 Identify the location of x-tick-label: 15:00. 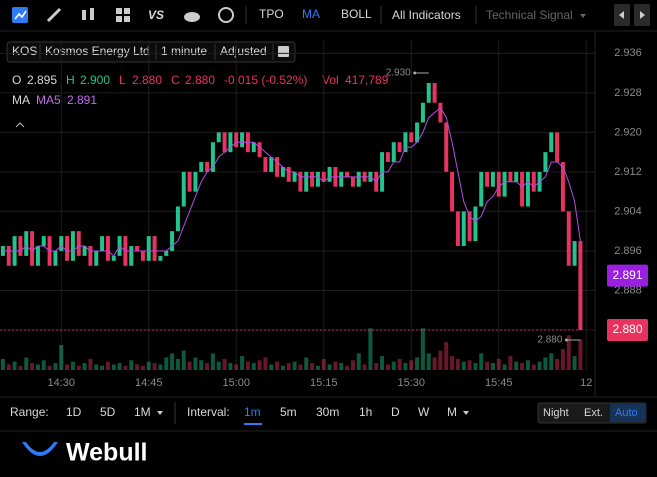
(236, 383).